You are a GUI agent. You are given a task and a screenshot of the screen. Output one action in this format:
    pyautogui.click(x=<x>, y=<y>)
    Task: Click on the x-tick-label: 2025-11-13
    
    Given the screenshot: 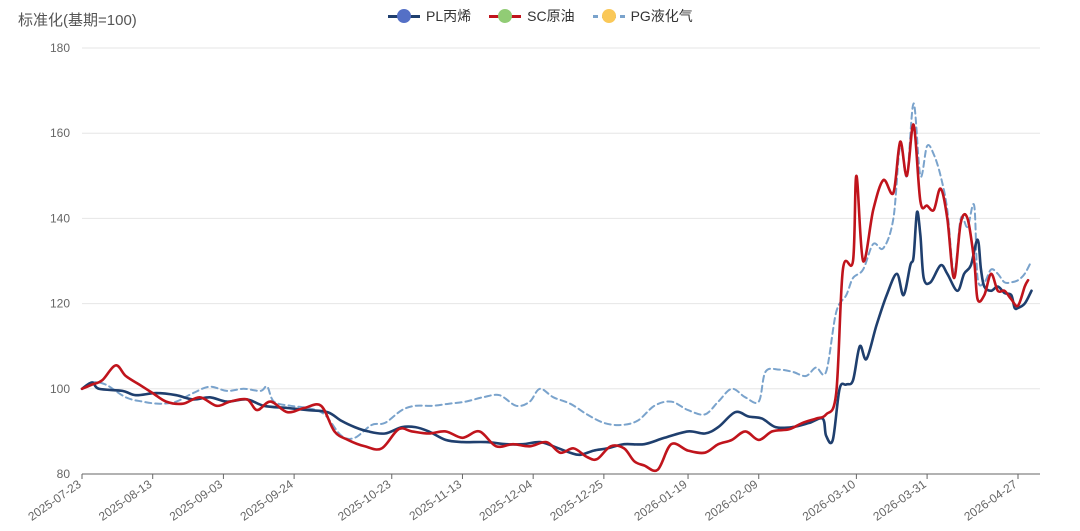 What is the action you would take?
    pyautogui.click(x=436, y=500)
    